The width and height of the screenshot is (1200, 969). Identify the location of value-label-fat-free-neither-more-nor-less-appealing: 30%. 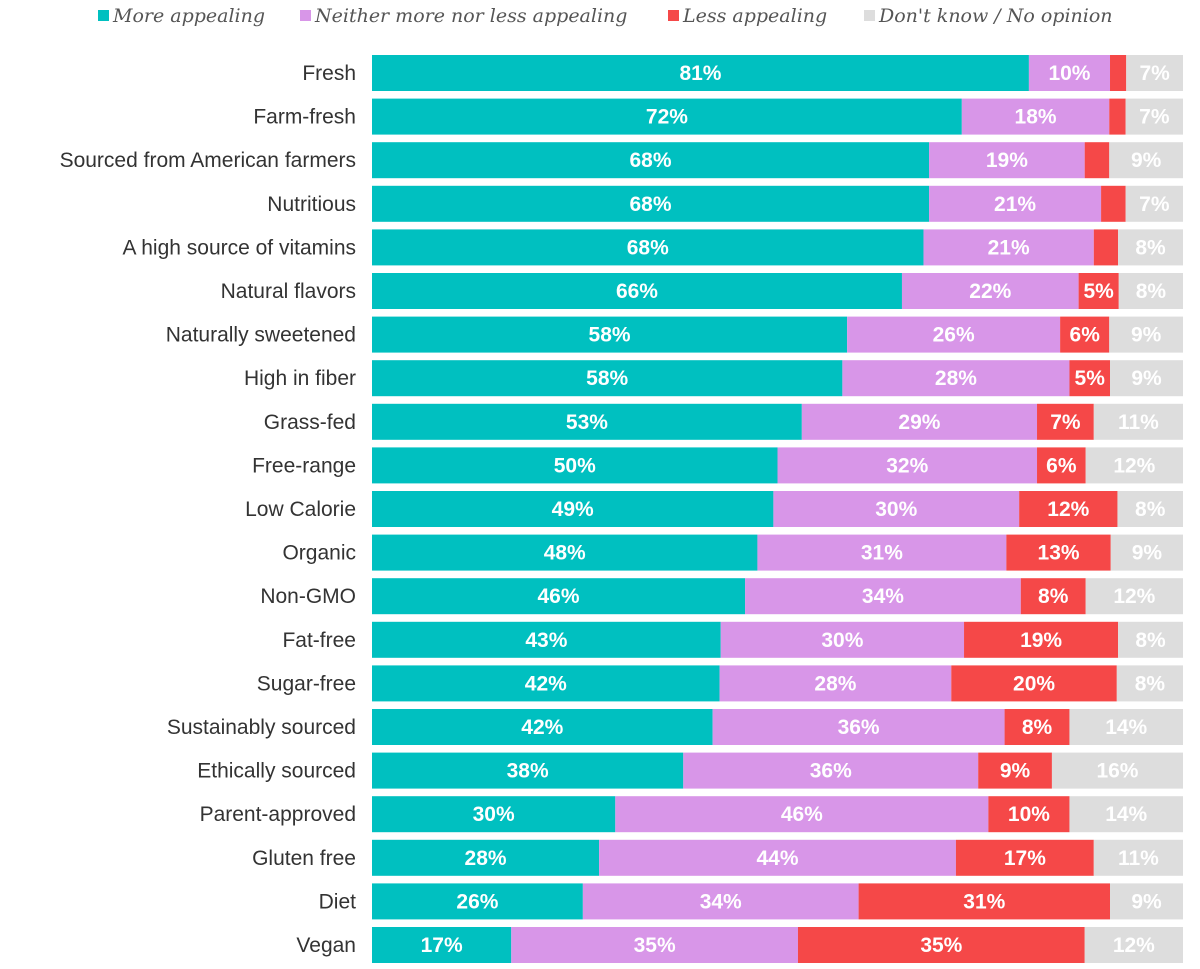
(842, 640).